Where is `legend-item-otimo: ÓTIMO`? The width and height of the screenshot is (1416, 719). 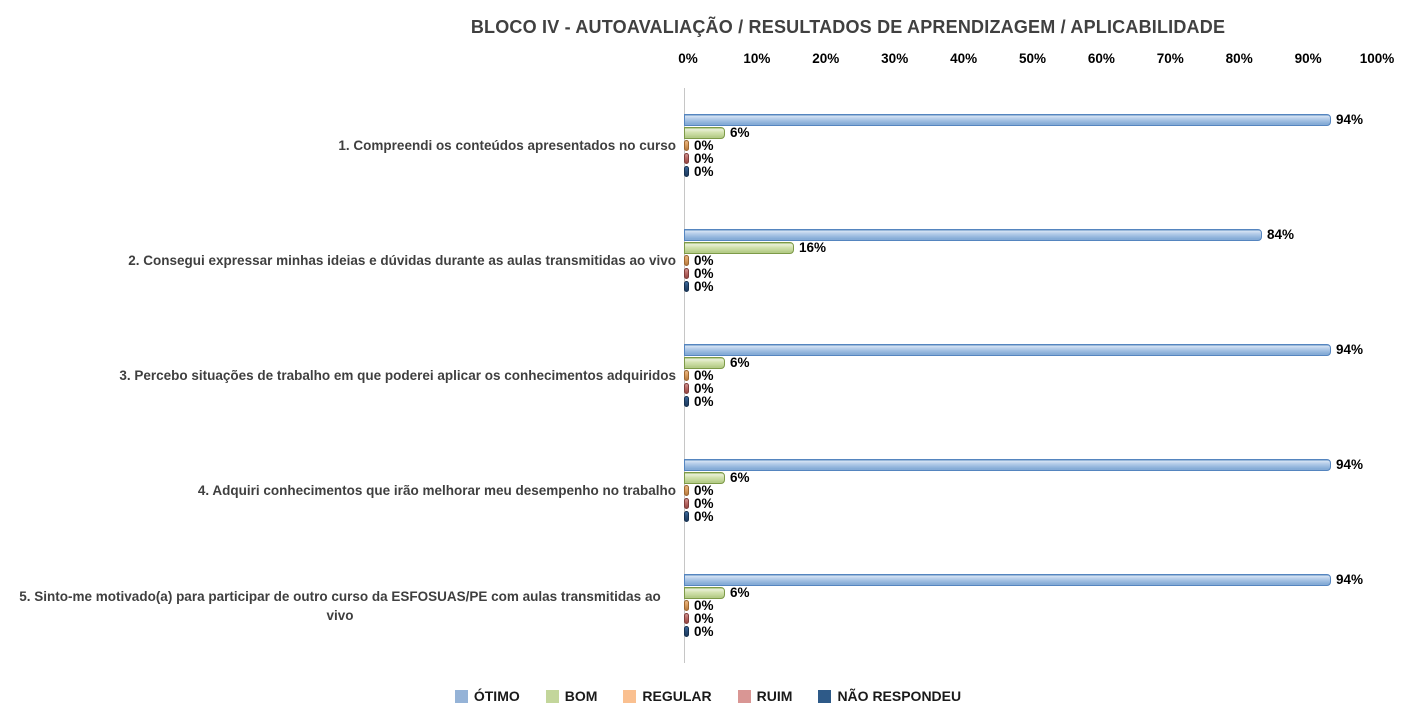 legend-item-otimo: ÓTIMO is located at coordinates (487, 696).